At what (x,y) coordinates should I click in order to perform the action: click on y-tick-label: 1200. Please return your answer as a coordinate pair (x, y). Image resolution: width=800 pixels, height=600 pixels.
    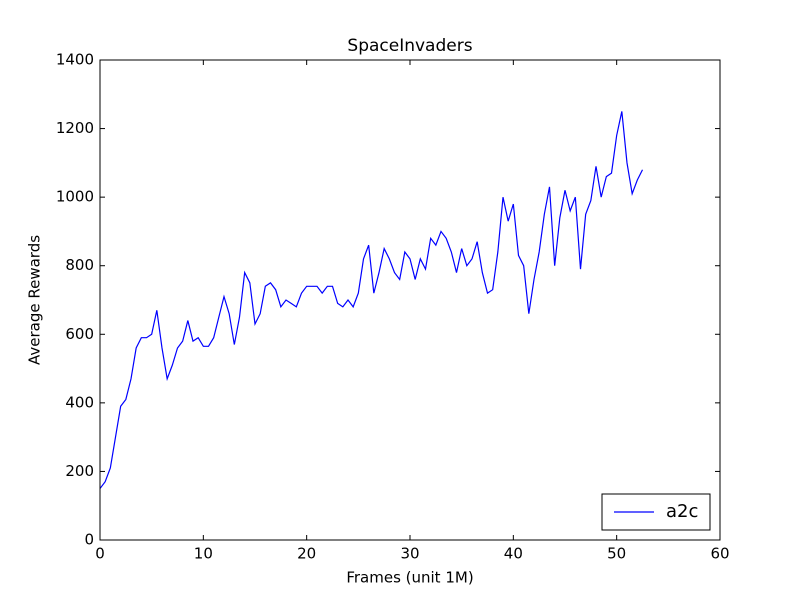
    Looking at the image, I should click on (75, 128).